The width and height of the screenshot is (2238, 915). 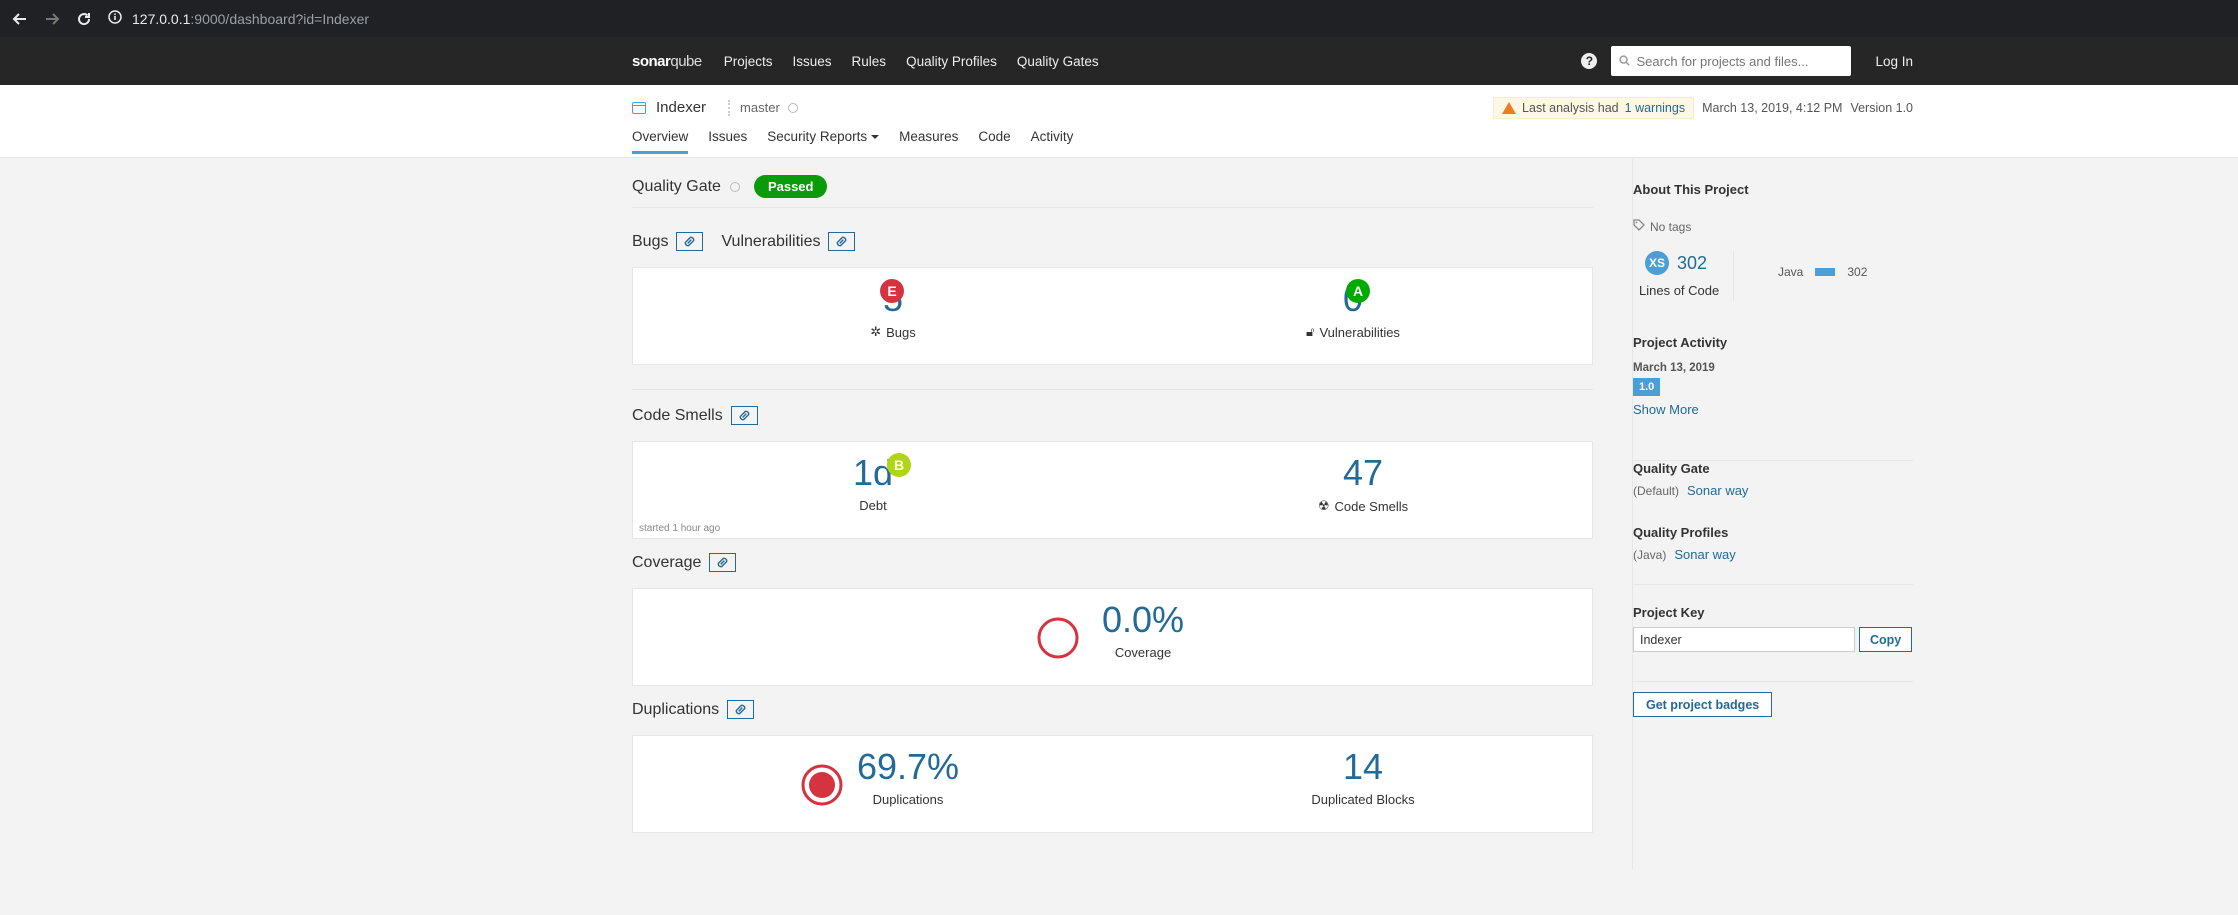 What do you see at coordinates (1881, 108) in the screenshot?
I see `project-version: Version 1.0` at bounding box center [1881, 108].